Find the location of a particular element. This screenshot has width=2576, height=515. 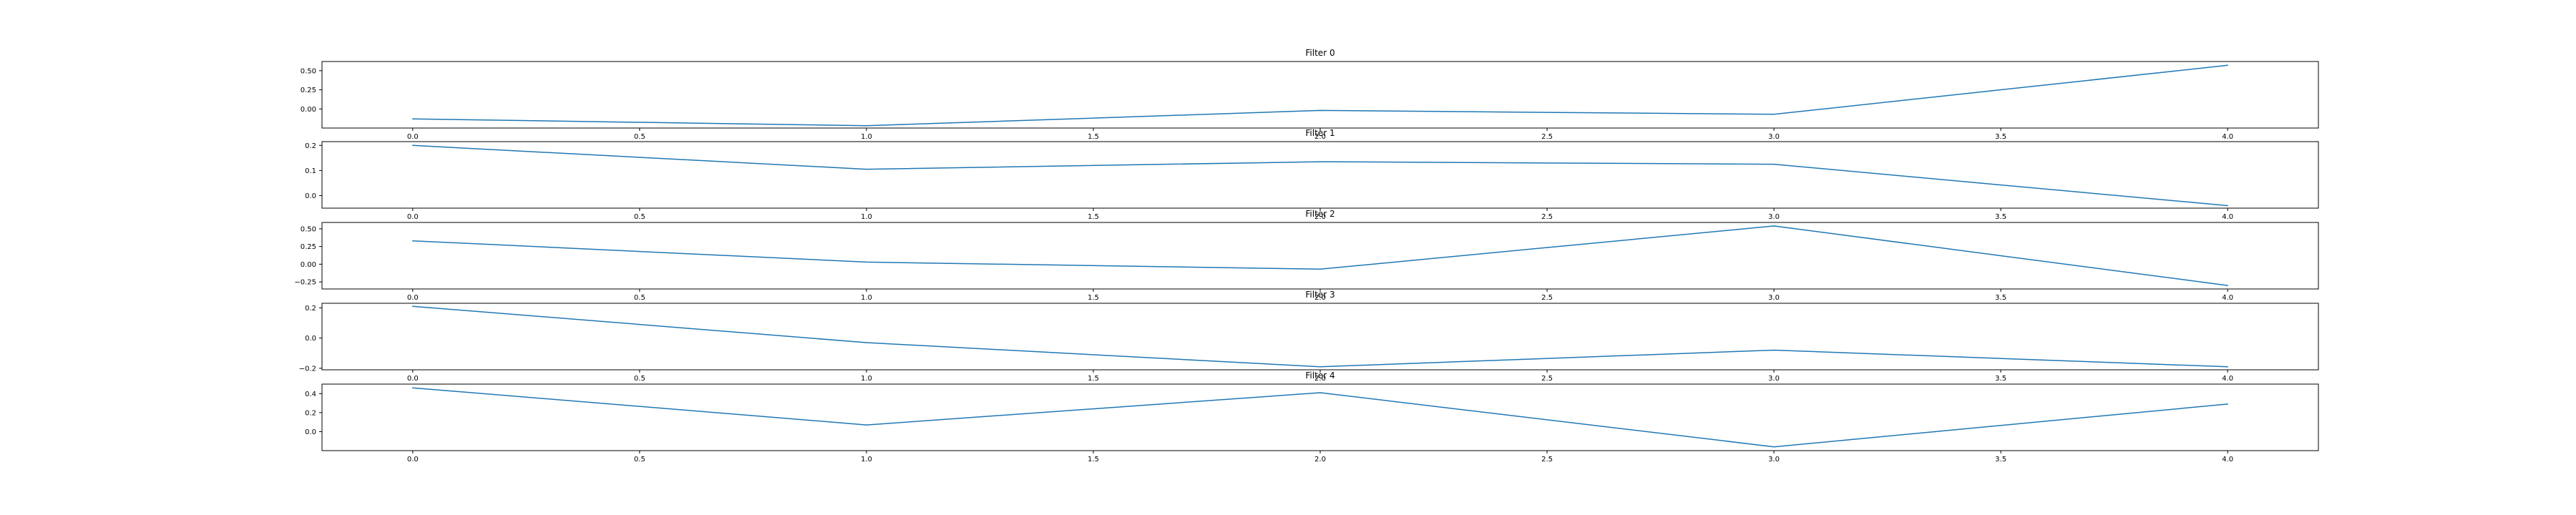

chart-title: Filter 4 is located at coordinates (1320, 376).